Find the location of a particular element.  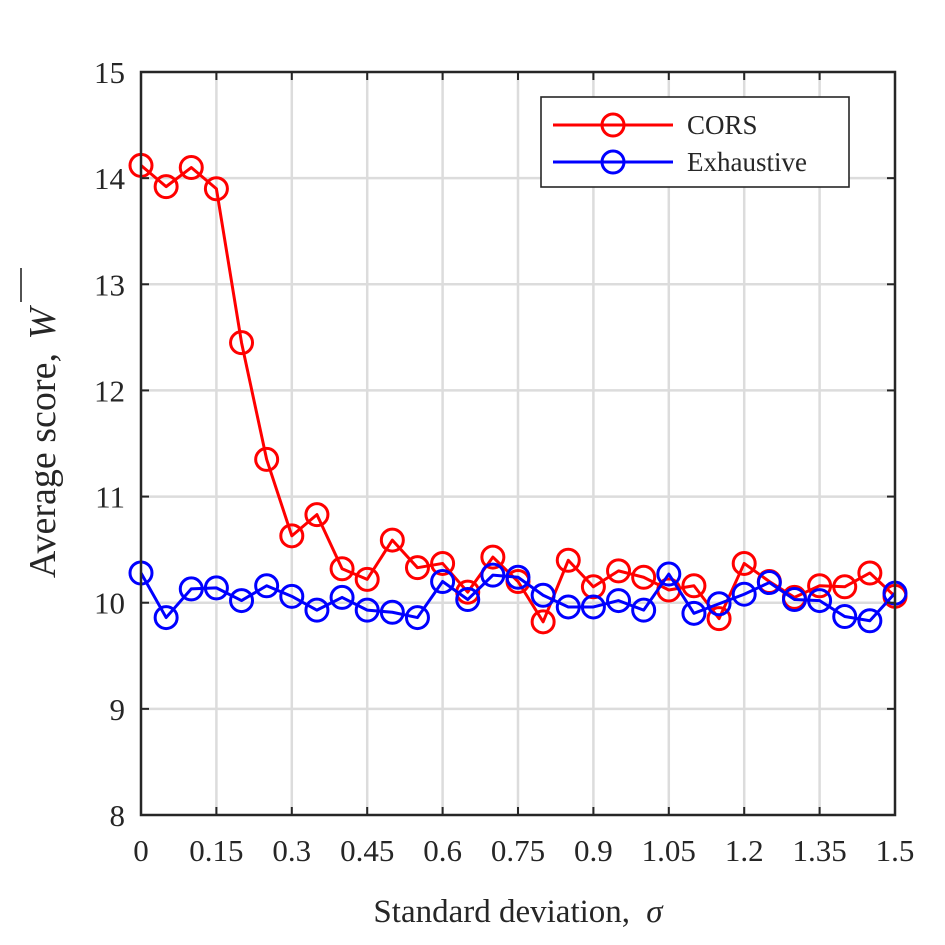

y-tick-label: 14 is located at coordinates (110, 178).